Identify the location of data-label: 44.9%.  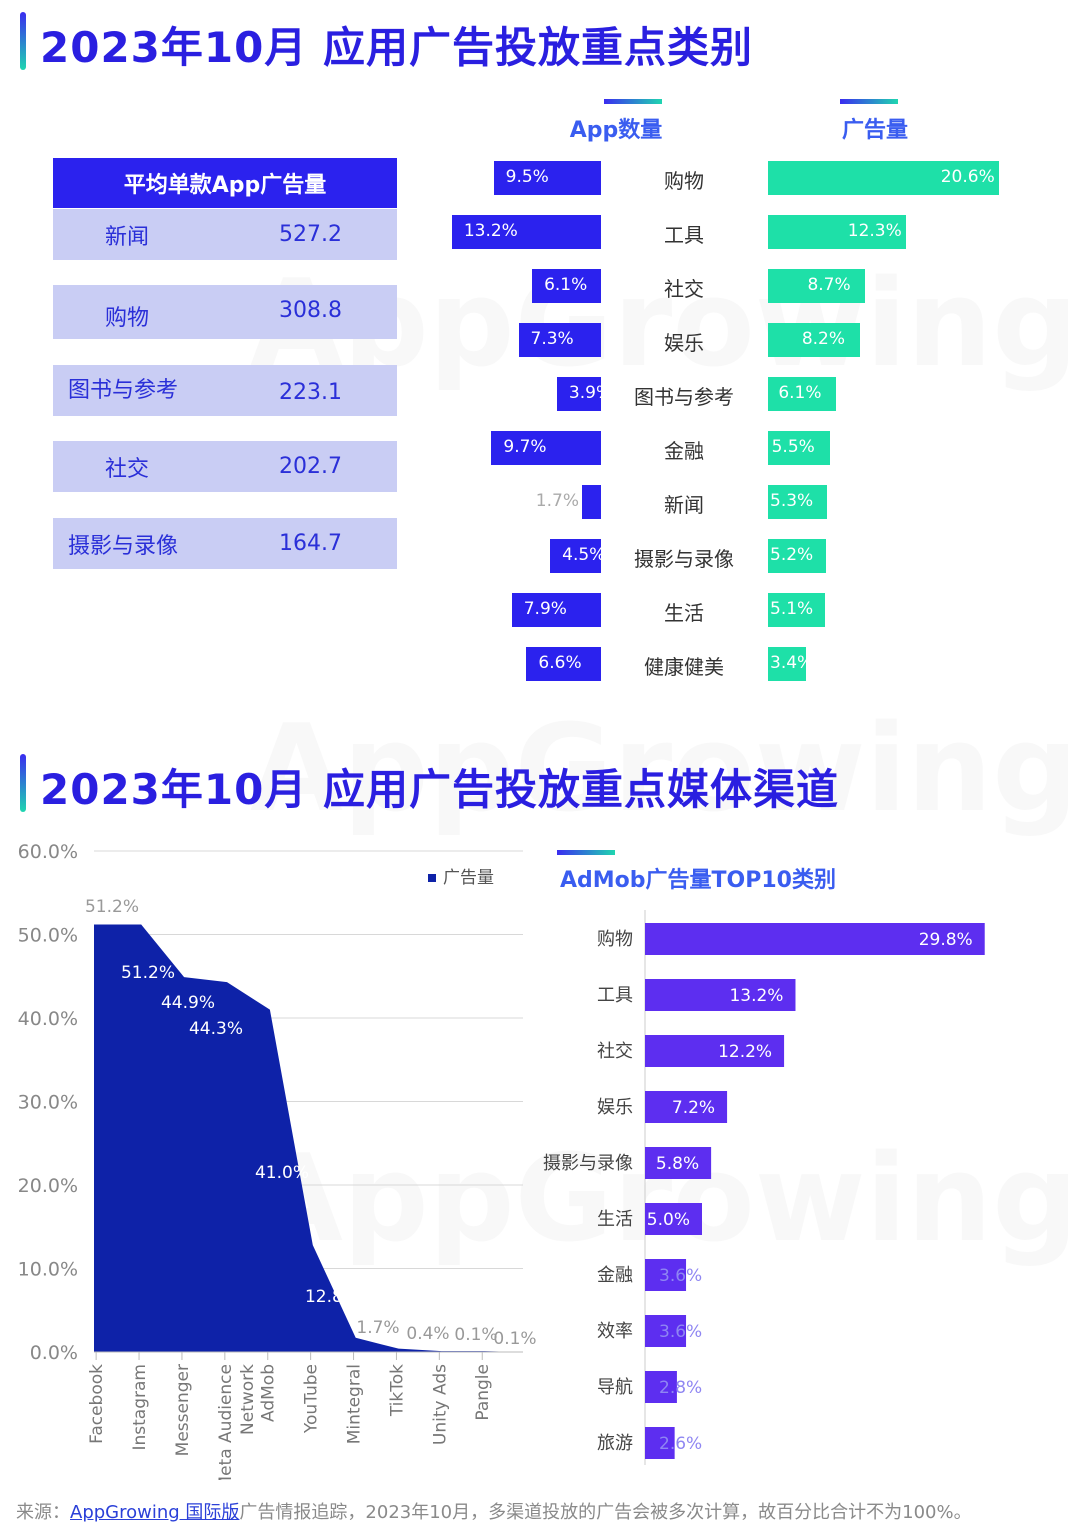
(188, 1003).